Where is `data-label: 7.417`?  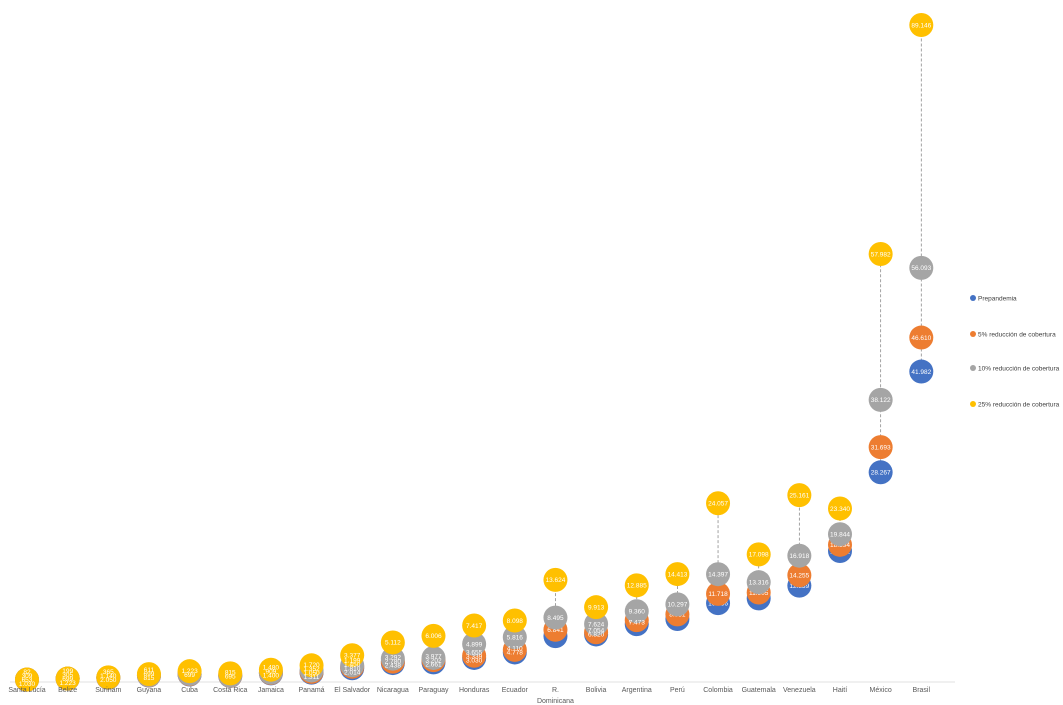 data-label: 7.417 is located at coordinates (474, 626).